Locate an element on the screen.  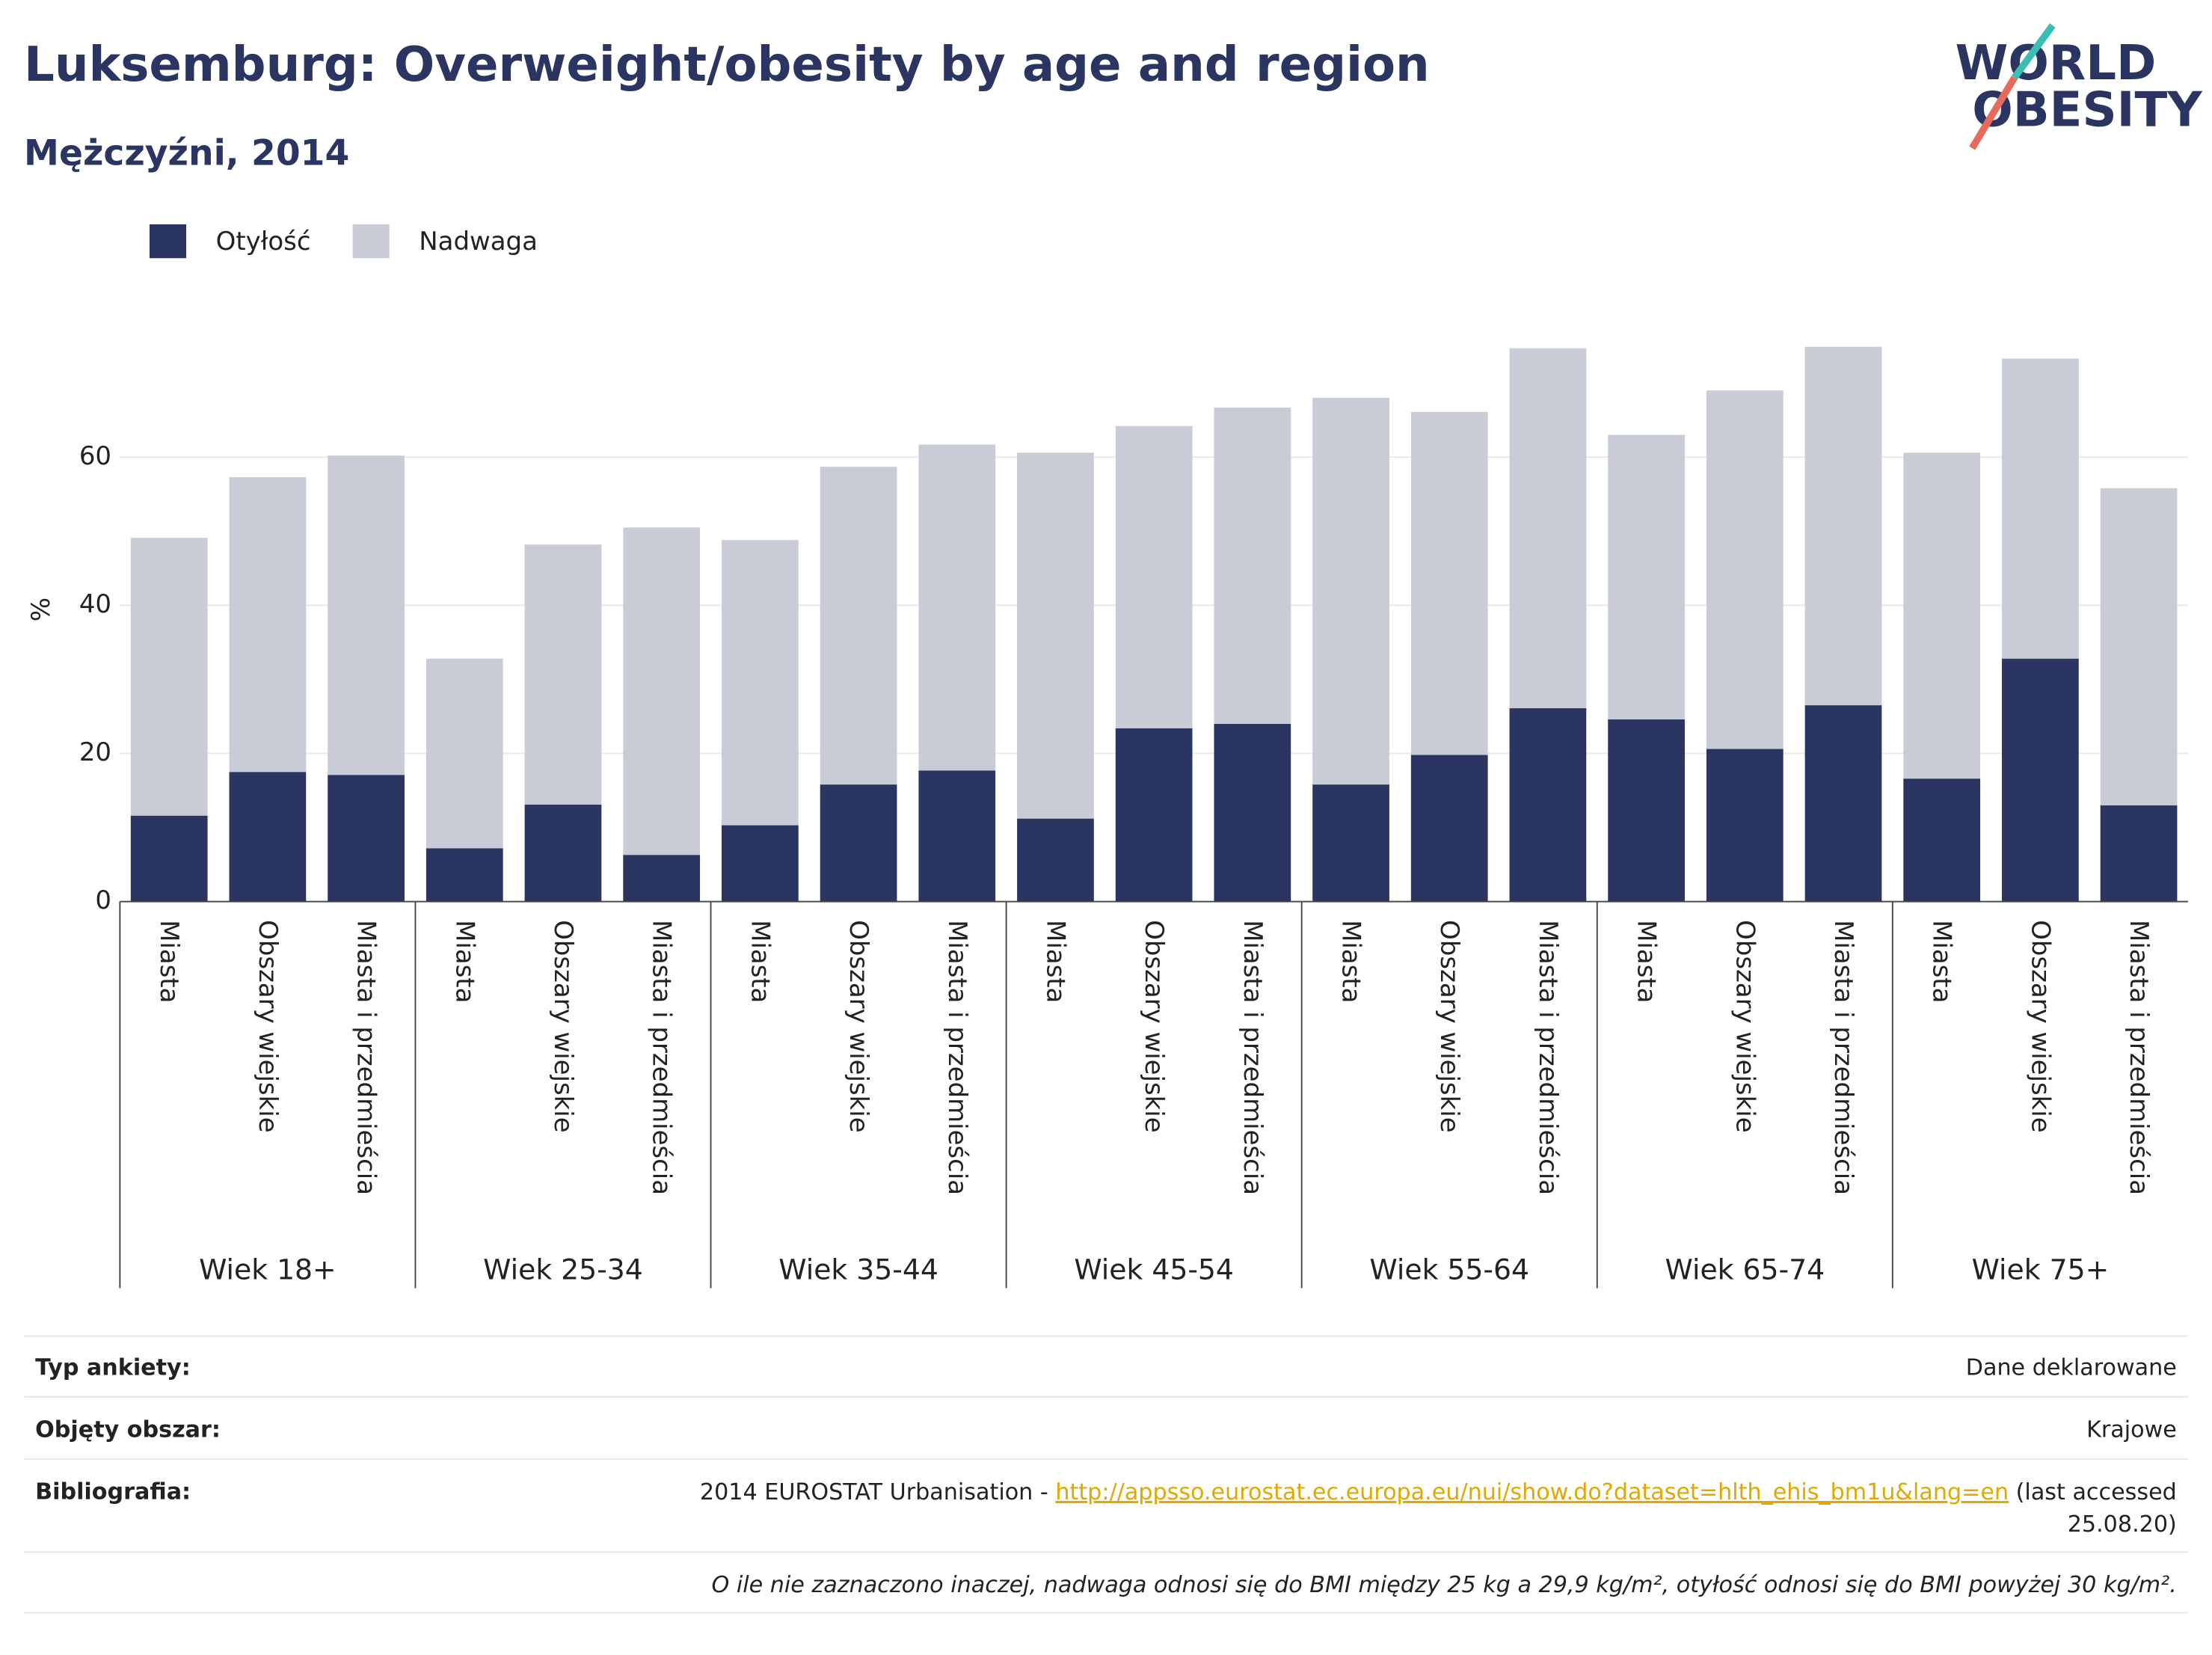
group-label: Wiek 45-54 is located at coordinates (1154, 1269).